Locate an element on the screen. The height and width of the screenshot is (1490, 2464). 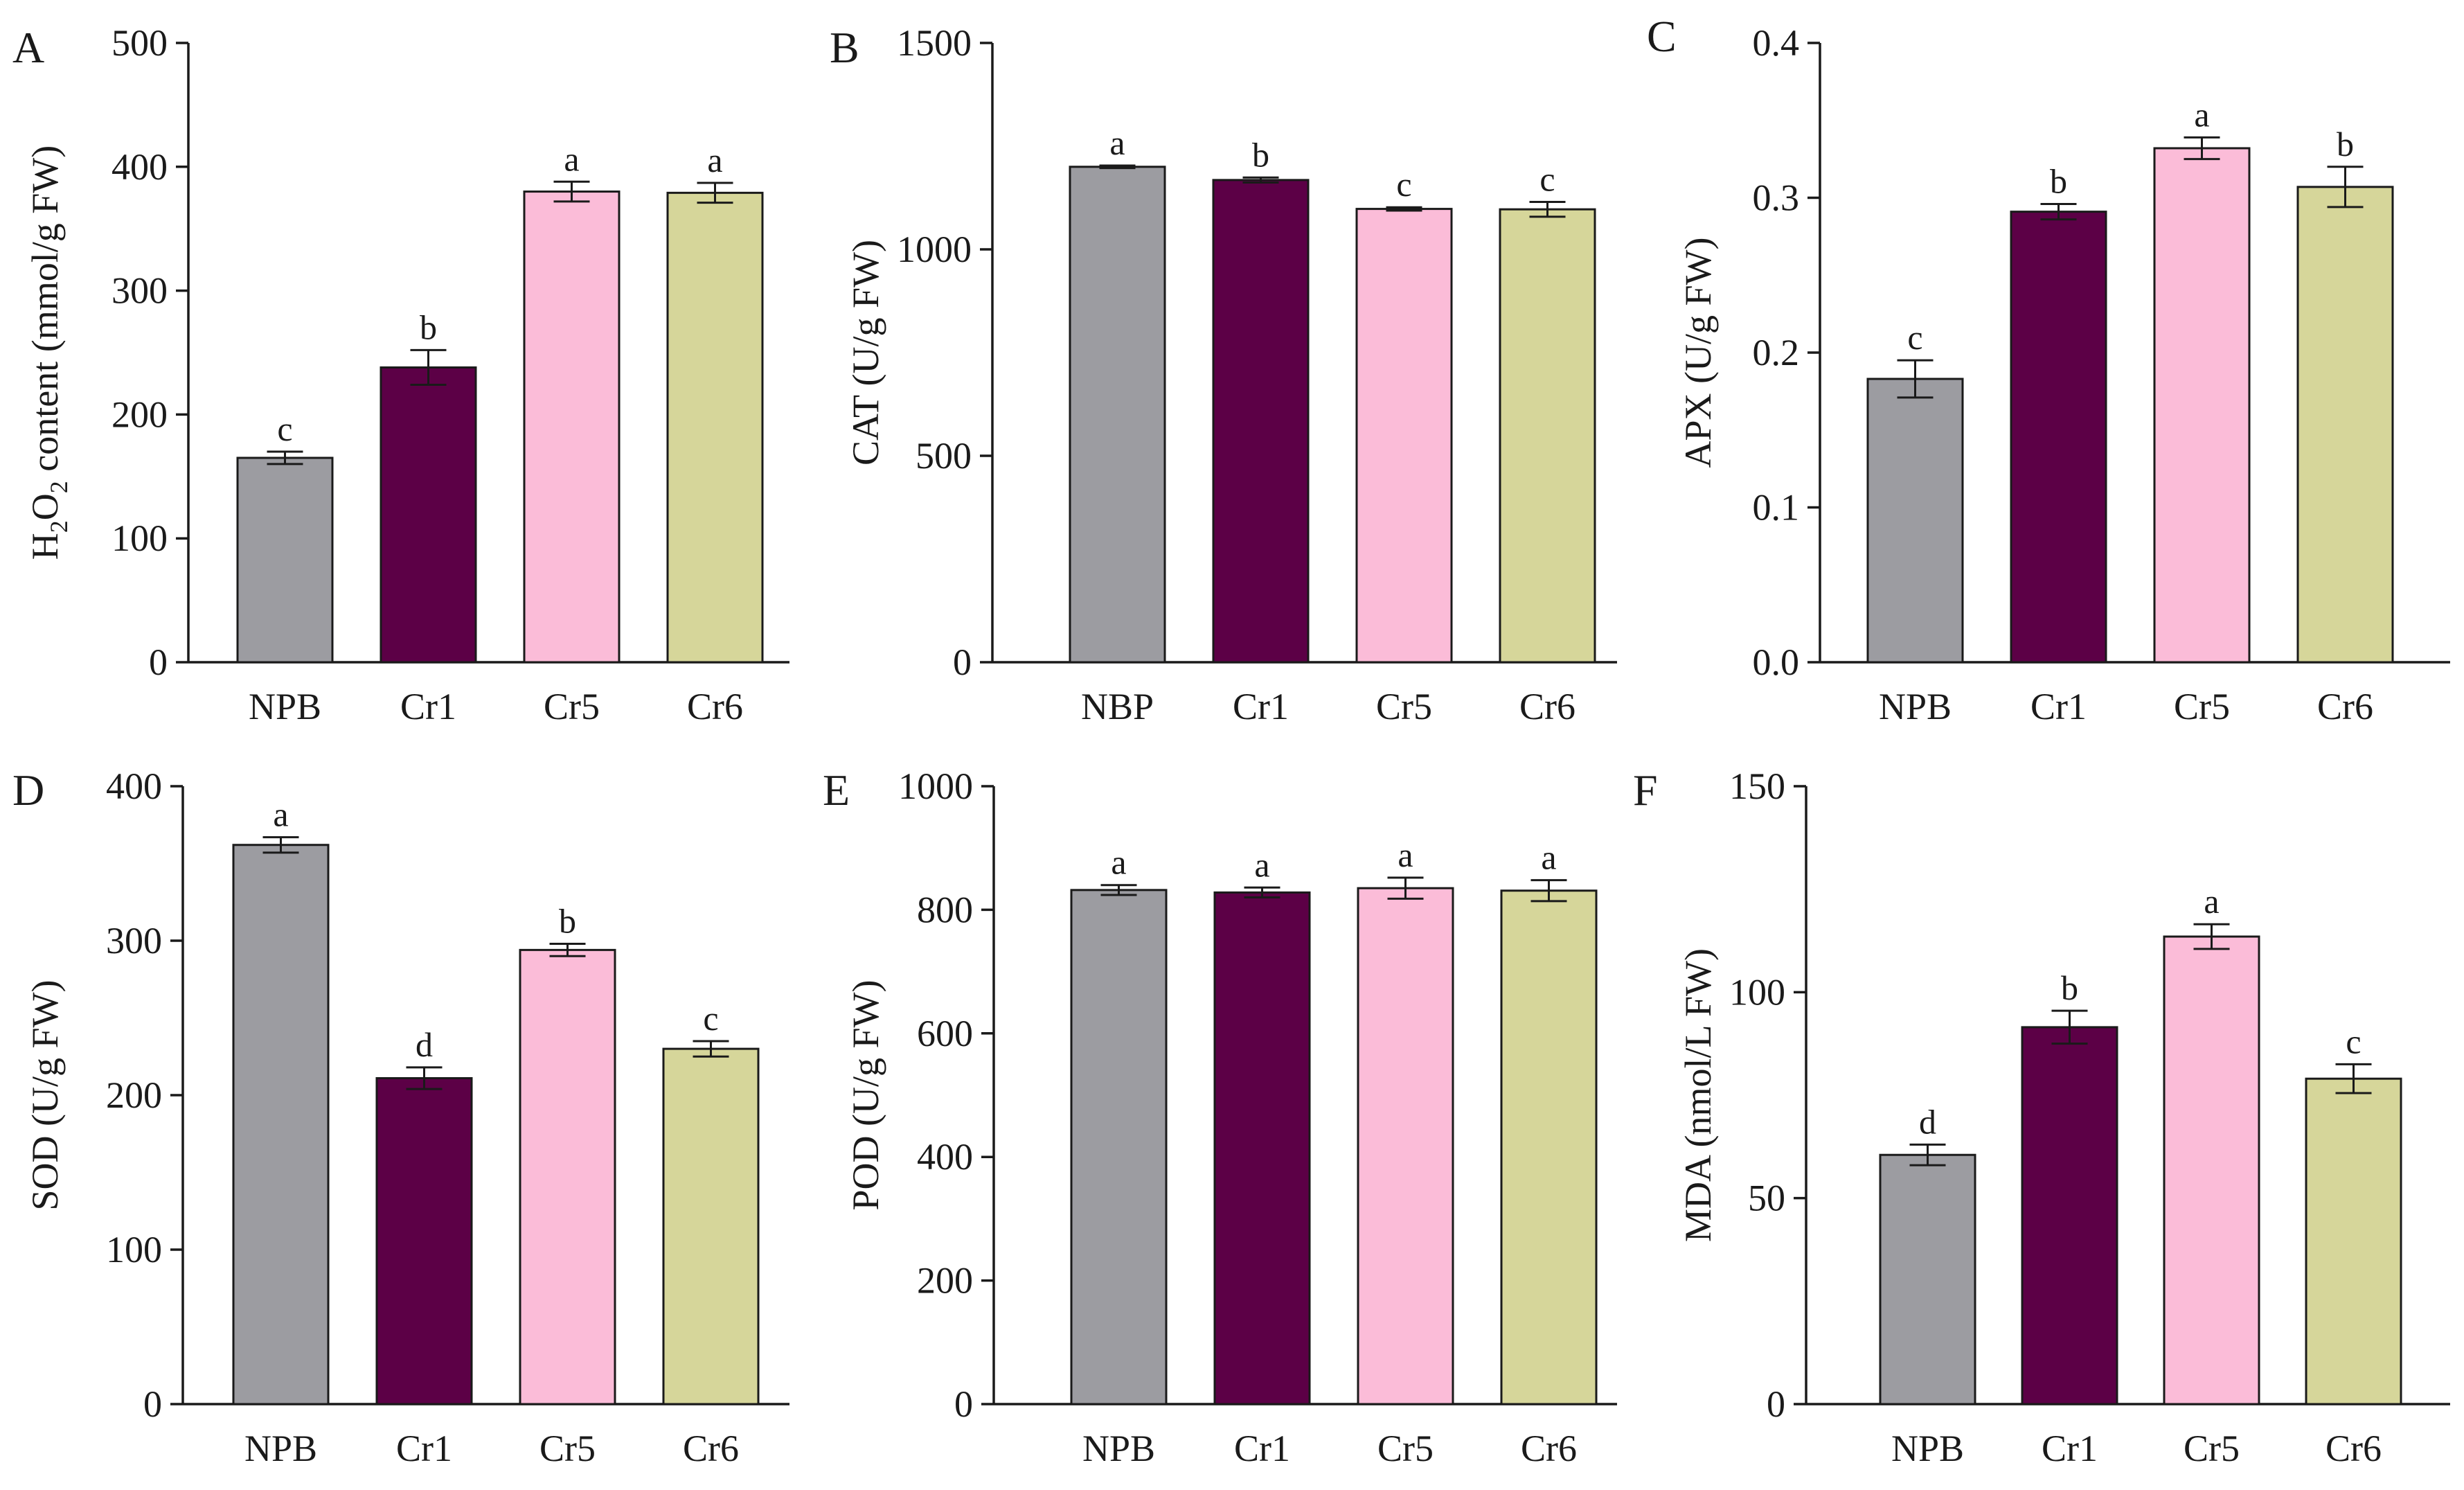
y-tick-label: 800 is located at coordinates (945, 909).